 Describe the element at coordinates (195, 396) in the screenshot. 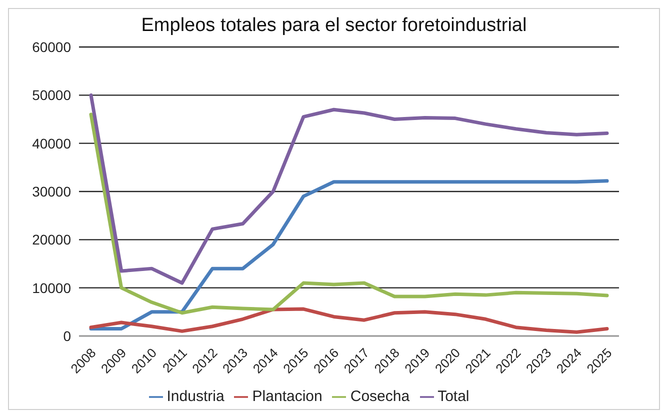

I see `legend-label: Industria` at that location.